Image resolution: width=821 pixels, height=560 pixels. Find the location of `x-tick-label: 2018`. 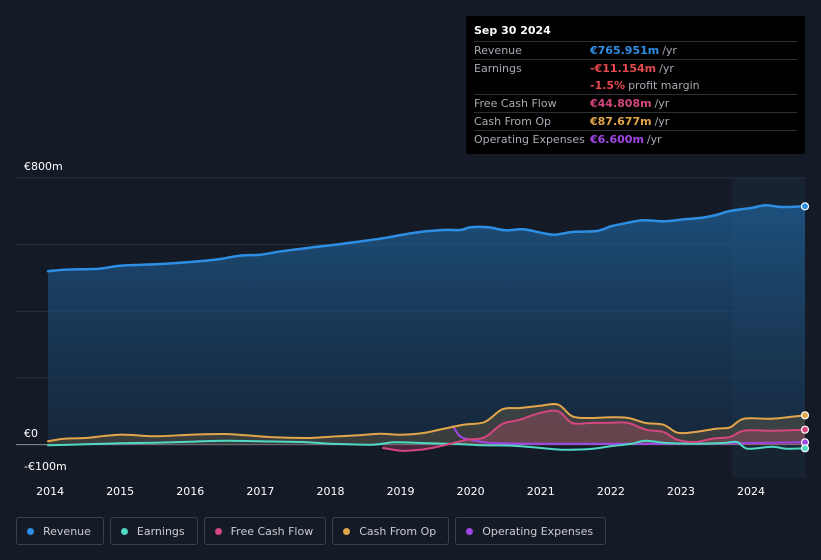

x-tick-label: 2018 is located at coordinates (330, 491).